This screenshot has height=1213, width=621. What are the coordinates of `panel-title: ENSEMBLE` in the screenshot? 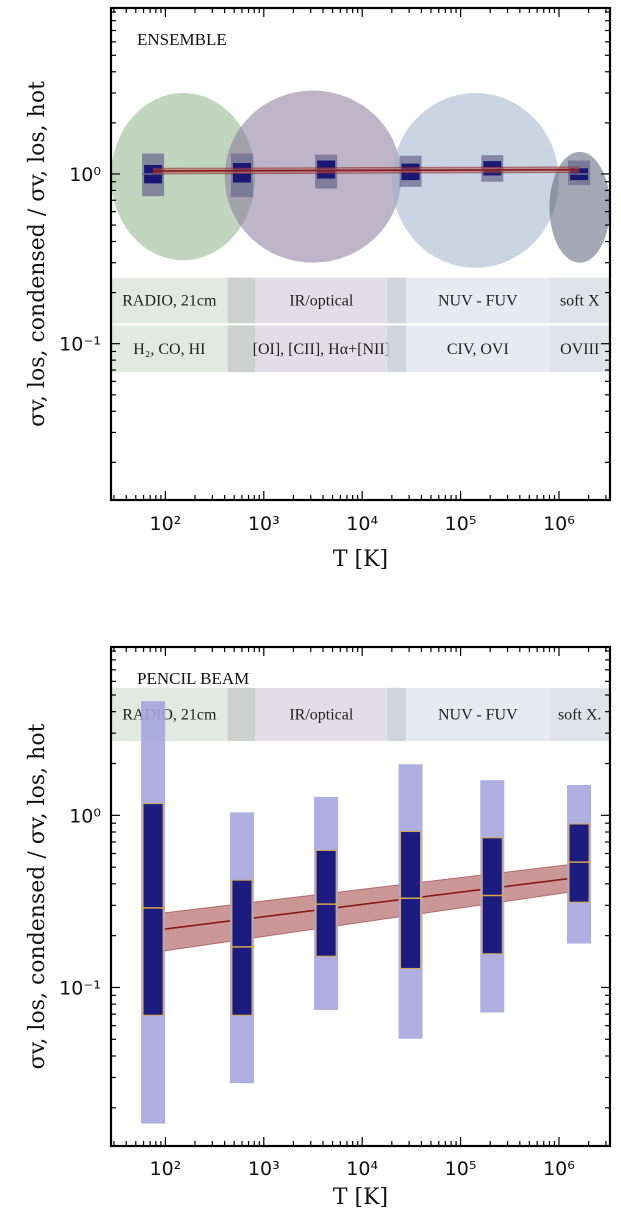 It's located at (182, 39).